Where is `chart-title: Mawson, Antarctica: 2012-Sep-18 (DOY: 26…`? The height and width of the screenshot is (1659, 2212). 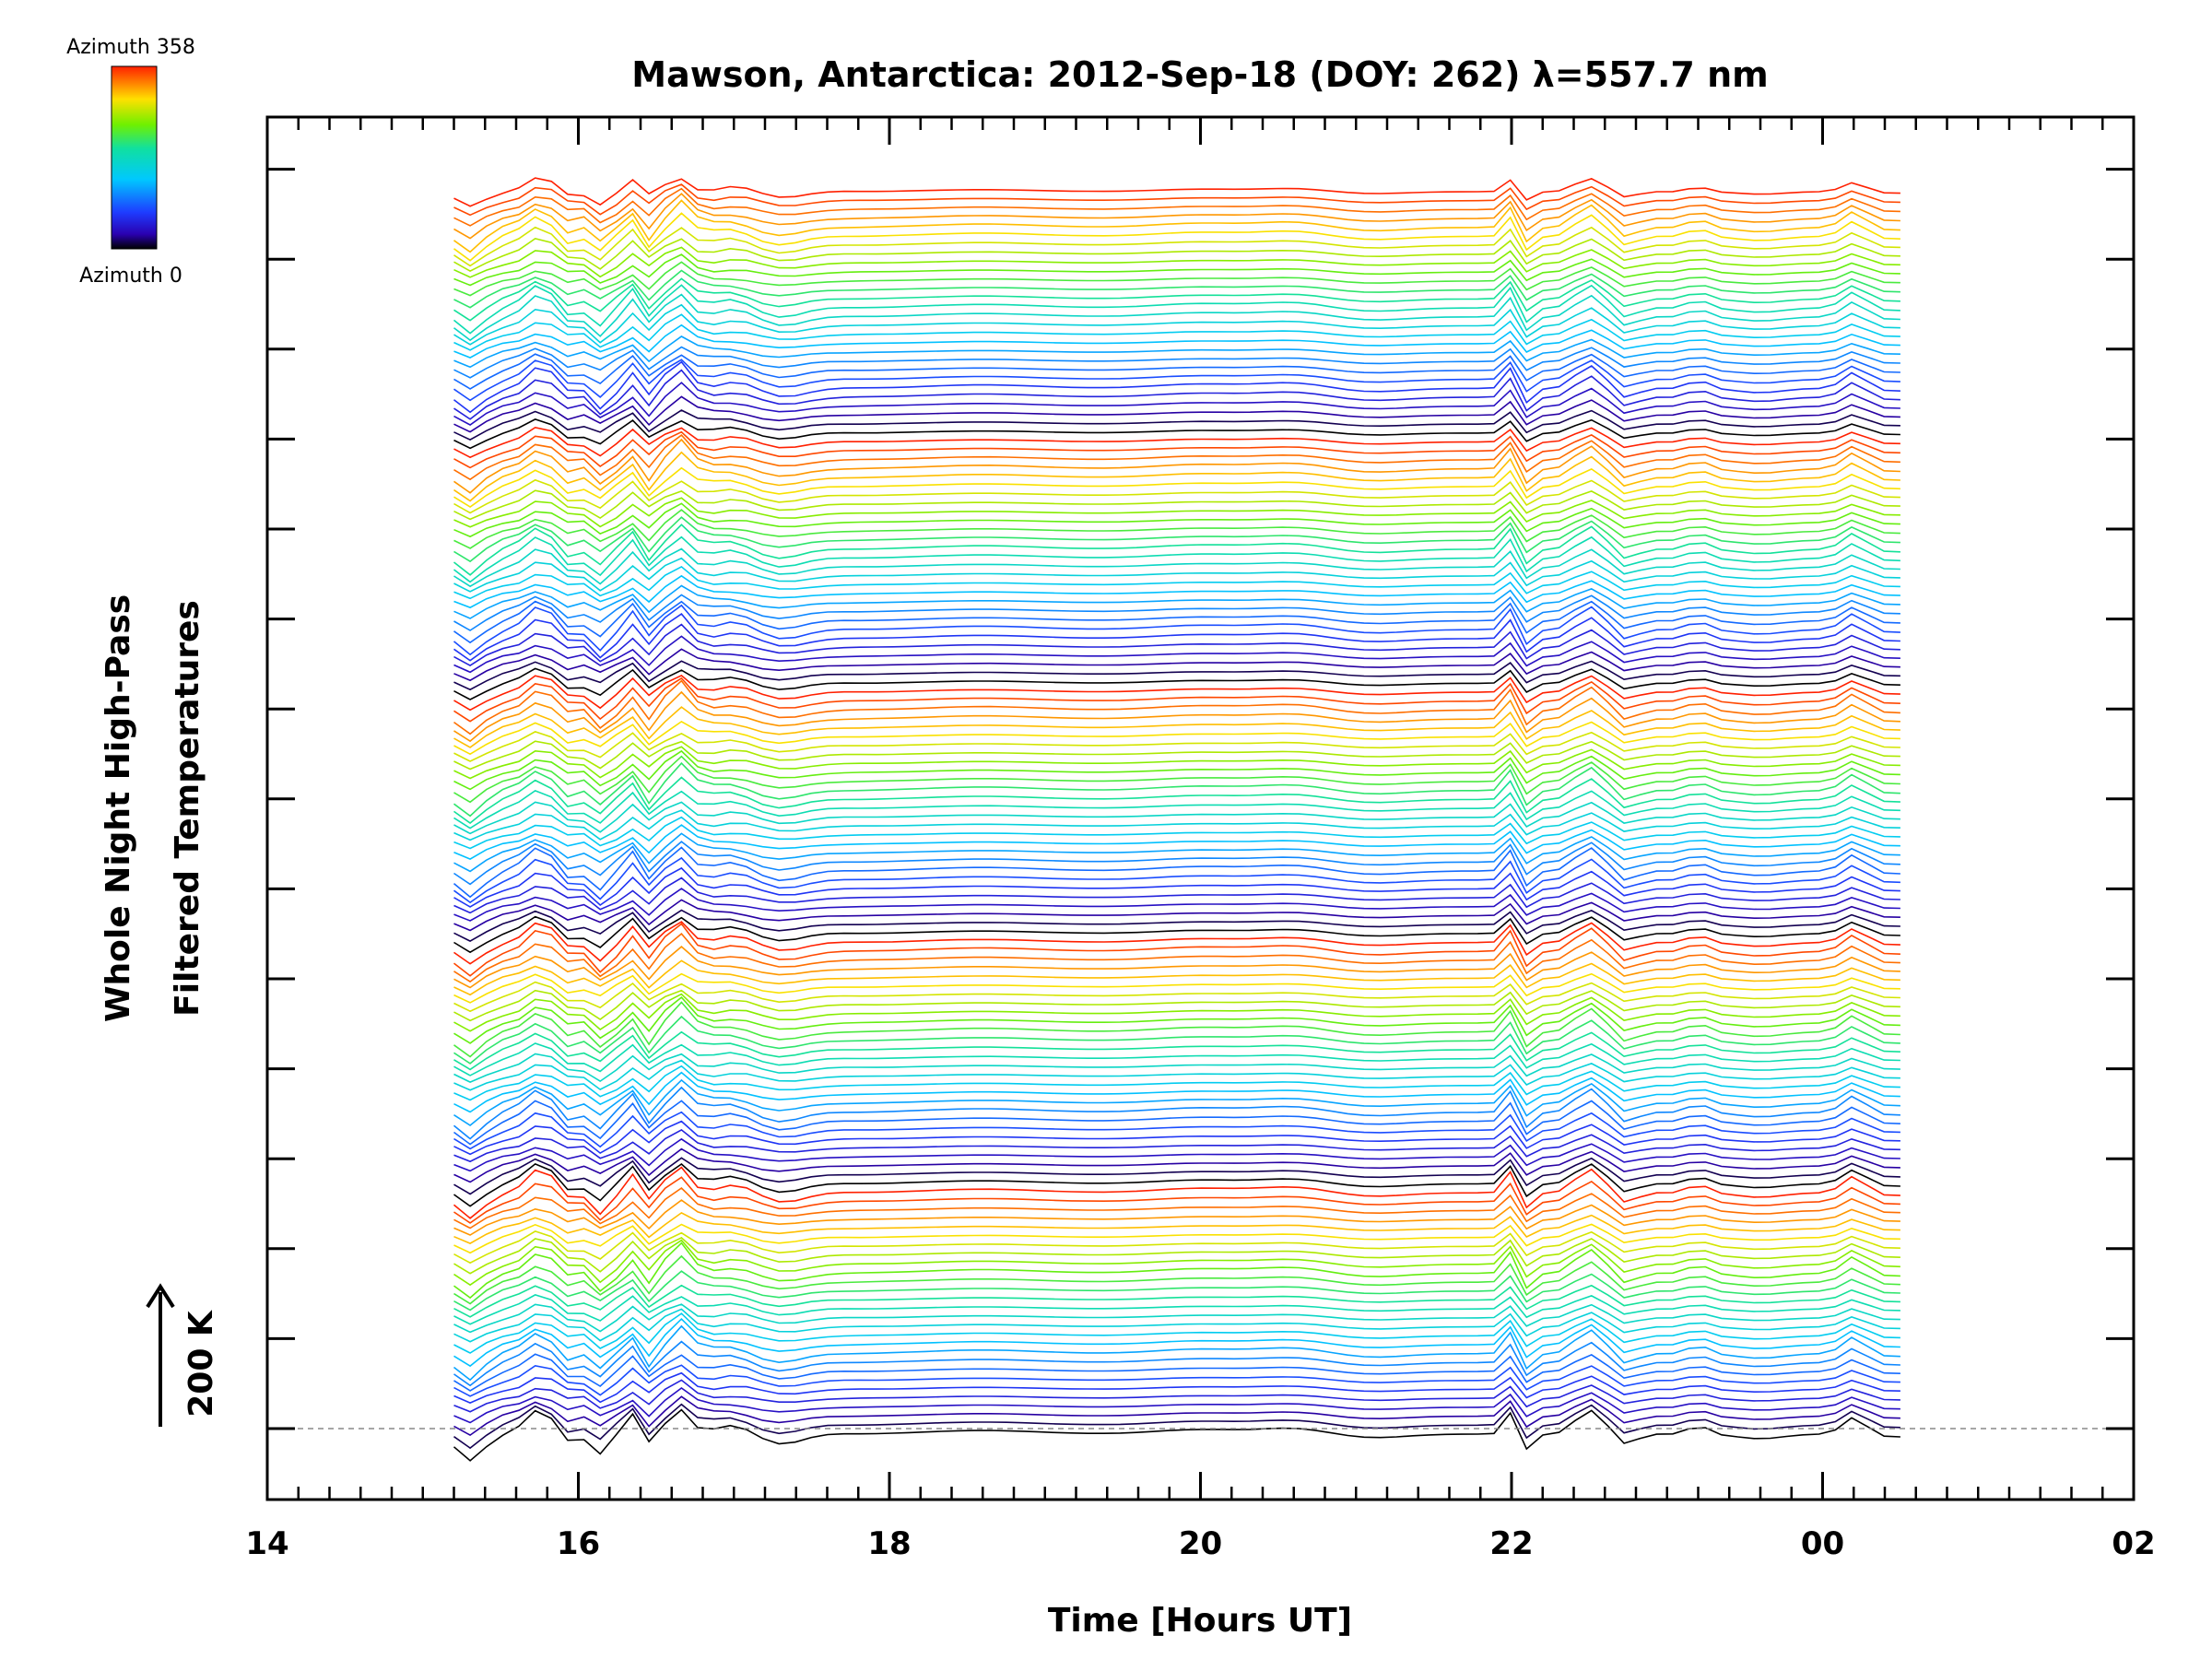
chart-title: Mawson, Antarctica: 2012-Sep-18 (DOY: 26… is located at coordinates (1199, 74).